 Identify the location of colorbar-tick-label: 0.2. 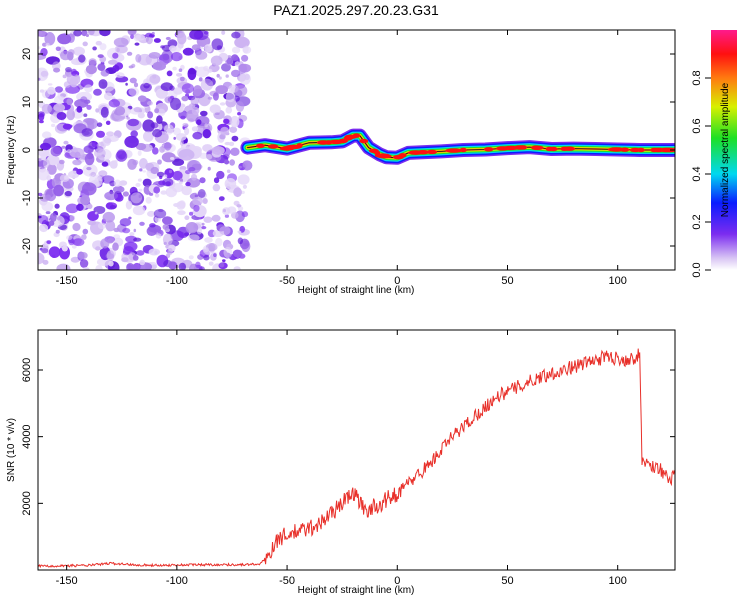
(697, 221).